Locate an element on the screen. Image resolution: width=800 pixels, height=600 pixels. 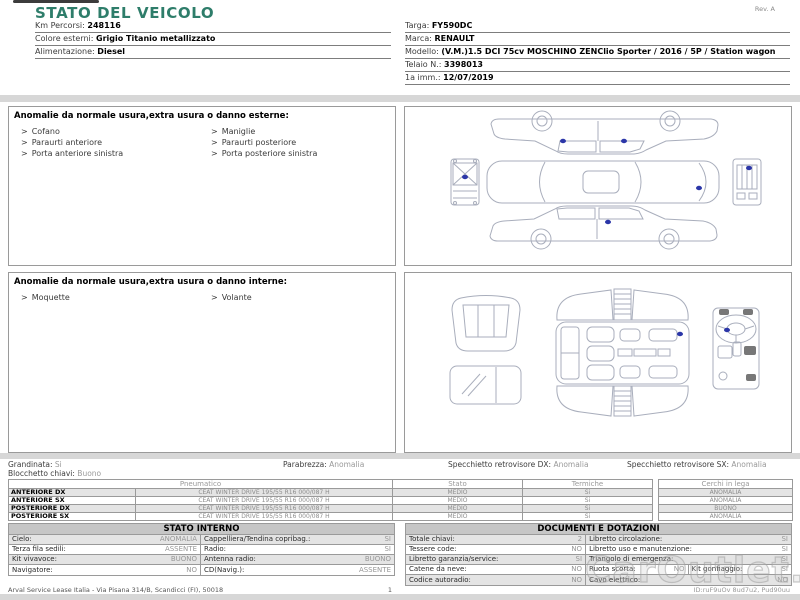
interior-anomalies-col2: > Volante is located at coordinates (231, 297).